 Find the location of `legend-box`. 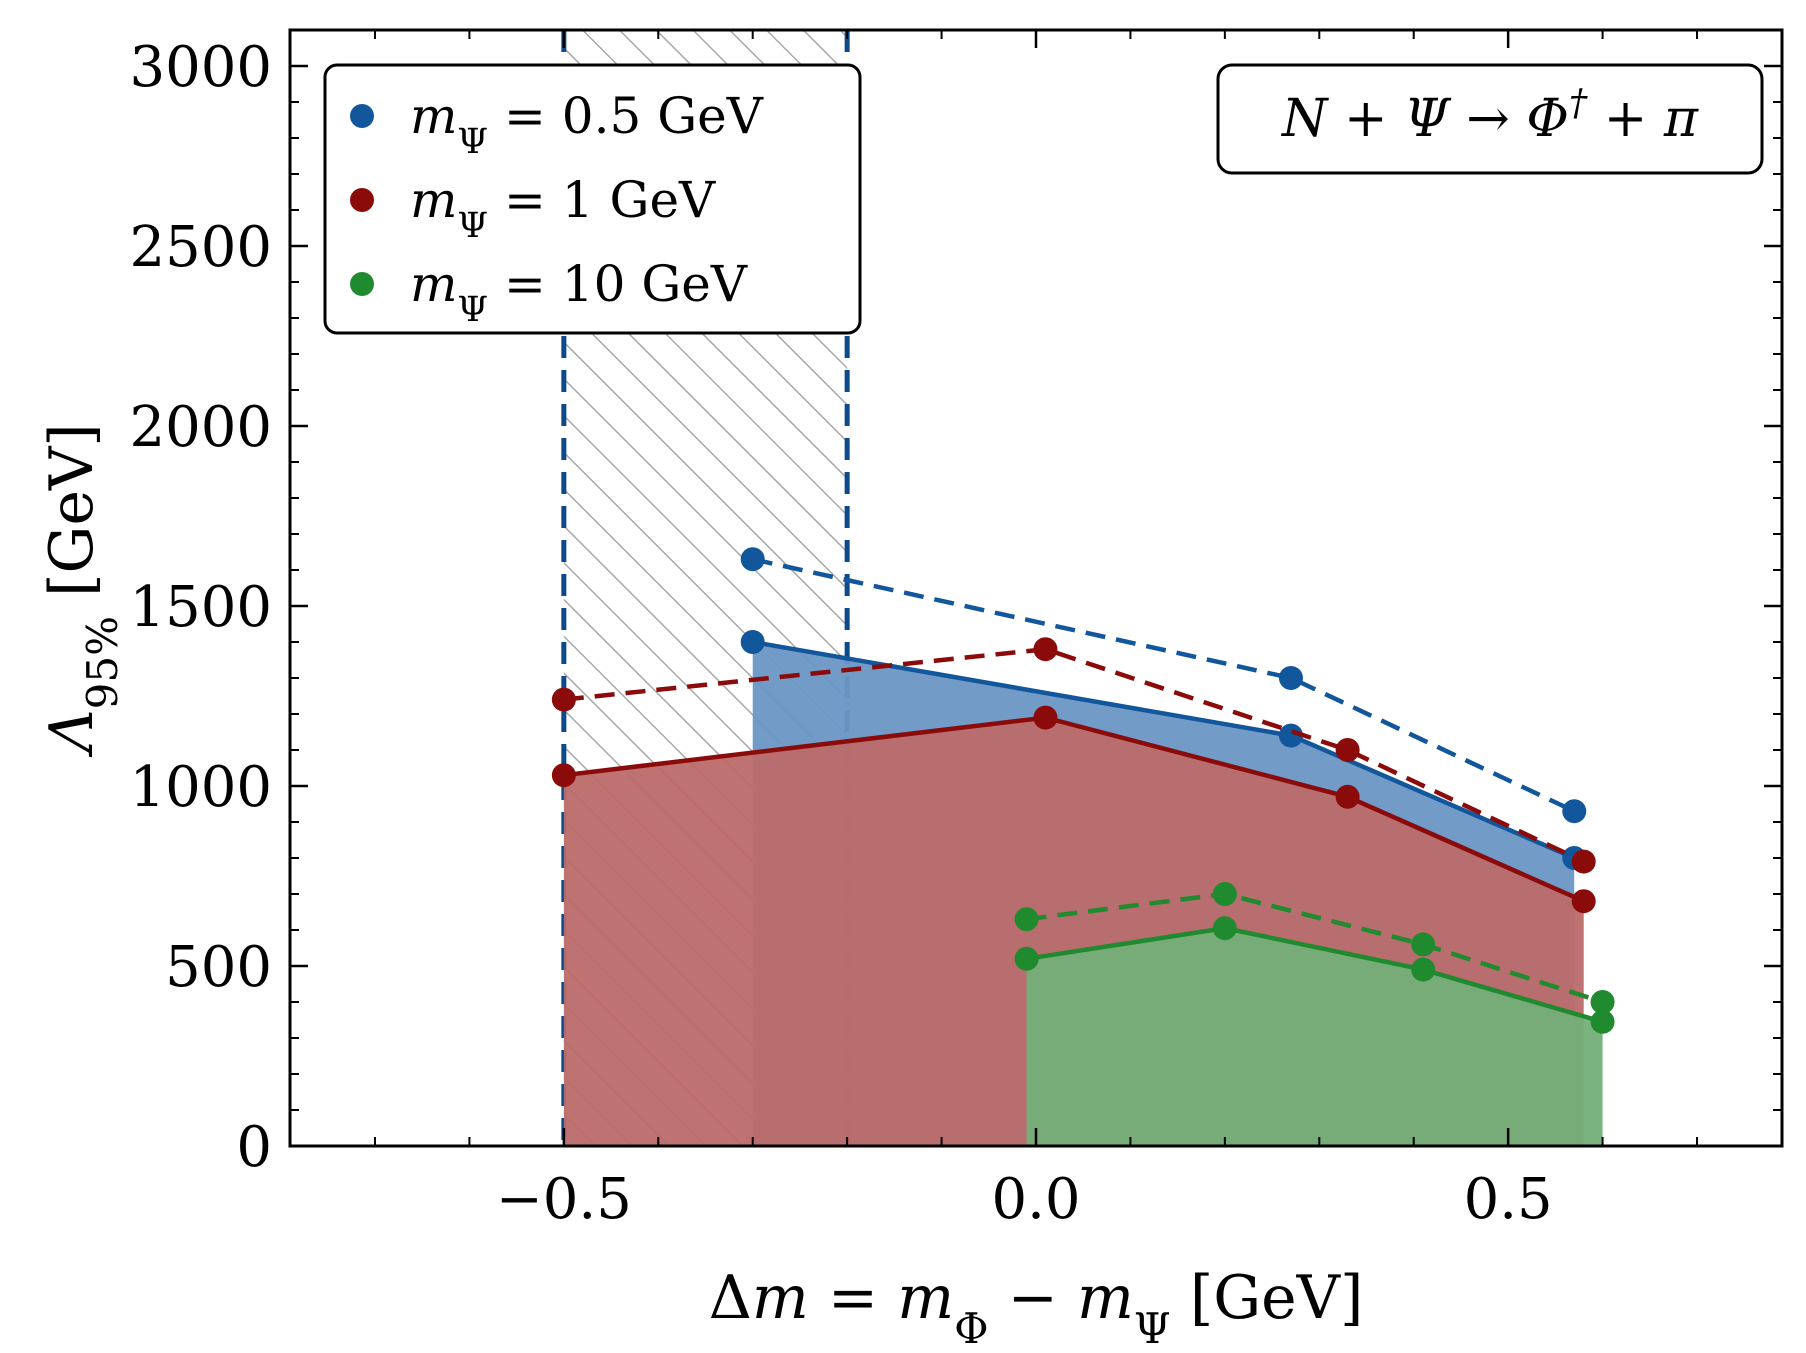

legend-box is located at coordinates (592, 199).